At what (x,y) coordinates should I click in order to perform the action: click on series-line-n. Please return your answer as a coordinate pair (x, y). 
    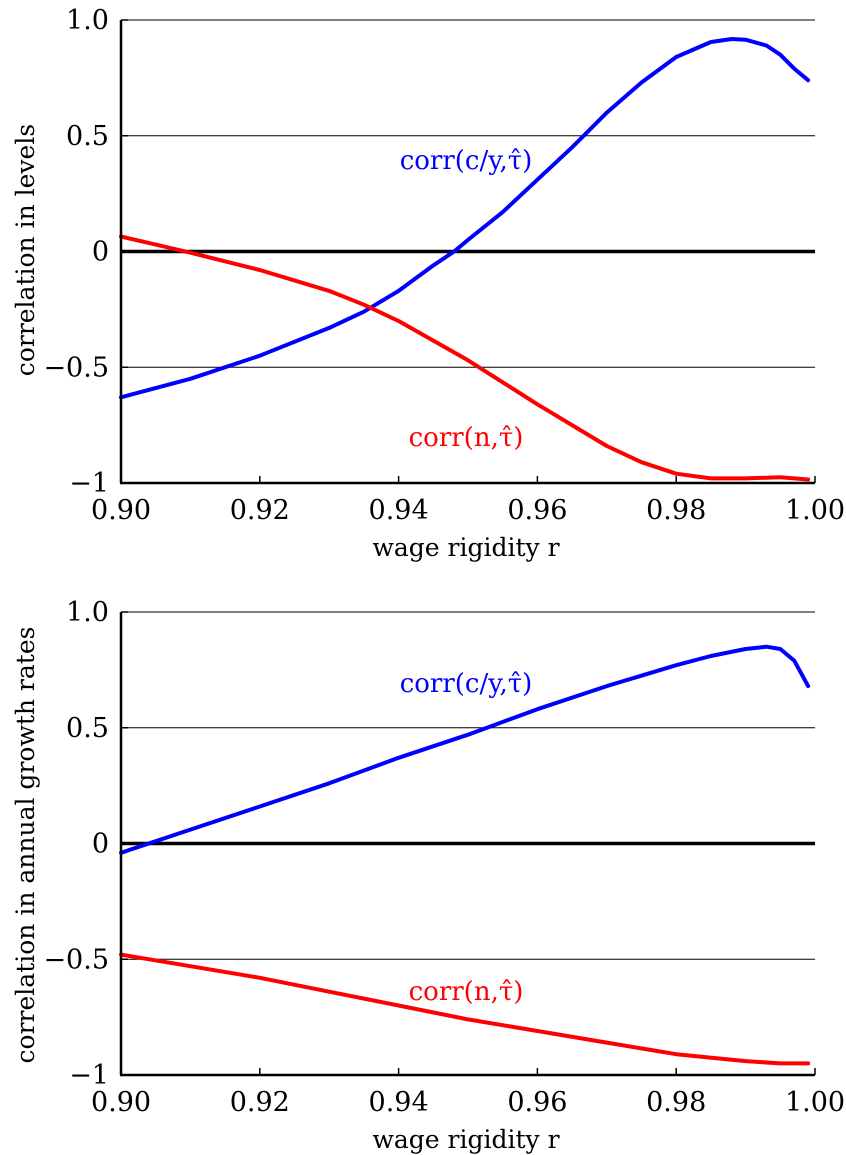
    Looking at the image, I should click on (465, 1009).